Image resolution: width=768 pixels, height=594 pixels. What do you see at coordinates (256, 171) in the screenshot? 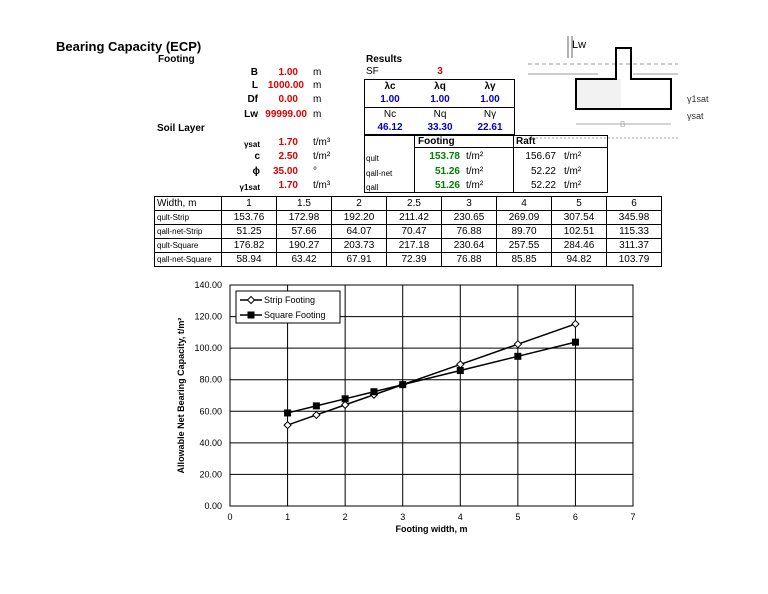
I see `soil-symbol: ϕ` at bounding box center [256, 171].